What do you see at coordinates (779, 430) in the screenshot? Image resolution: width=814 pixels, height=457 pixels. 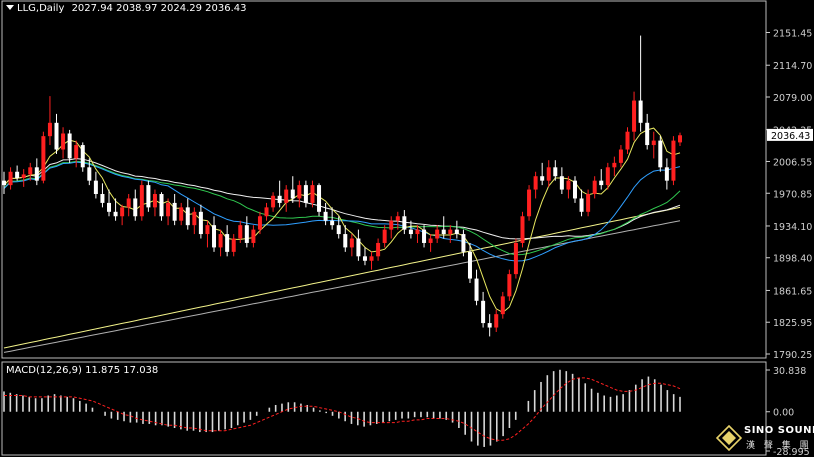 I see `logo-brand-text: SINO SOUND` at bounding box center [779, 430].